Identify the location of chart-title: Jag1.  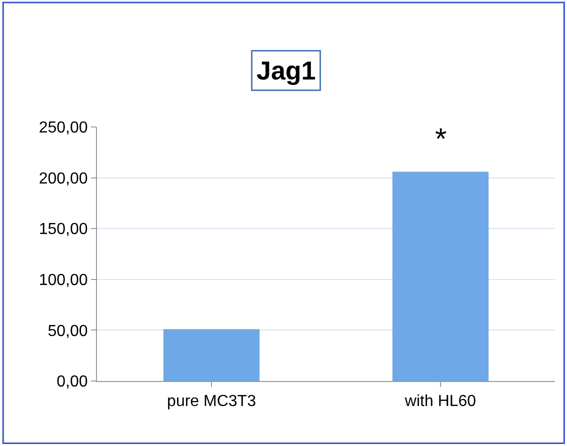
(286, 71).